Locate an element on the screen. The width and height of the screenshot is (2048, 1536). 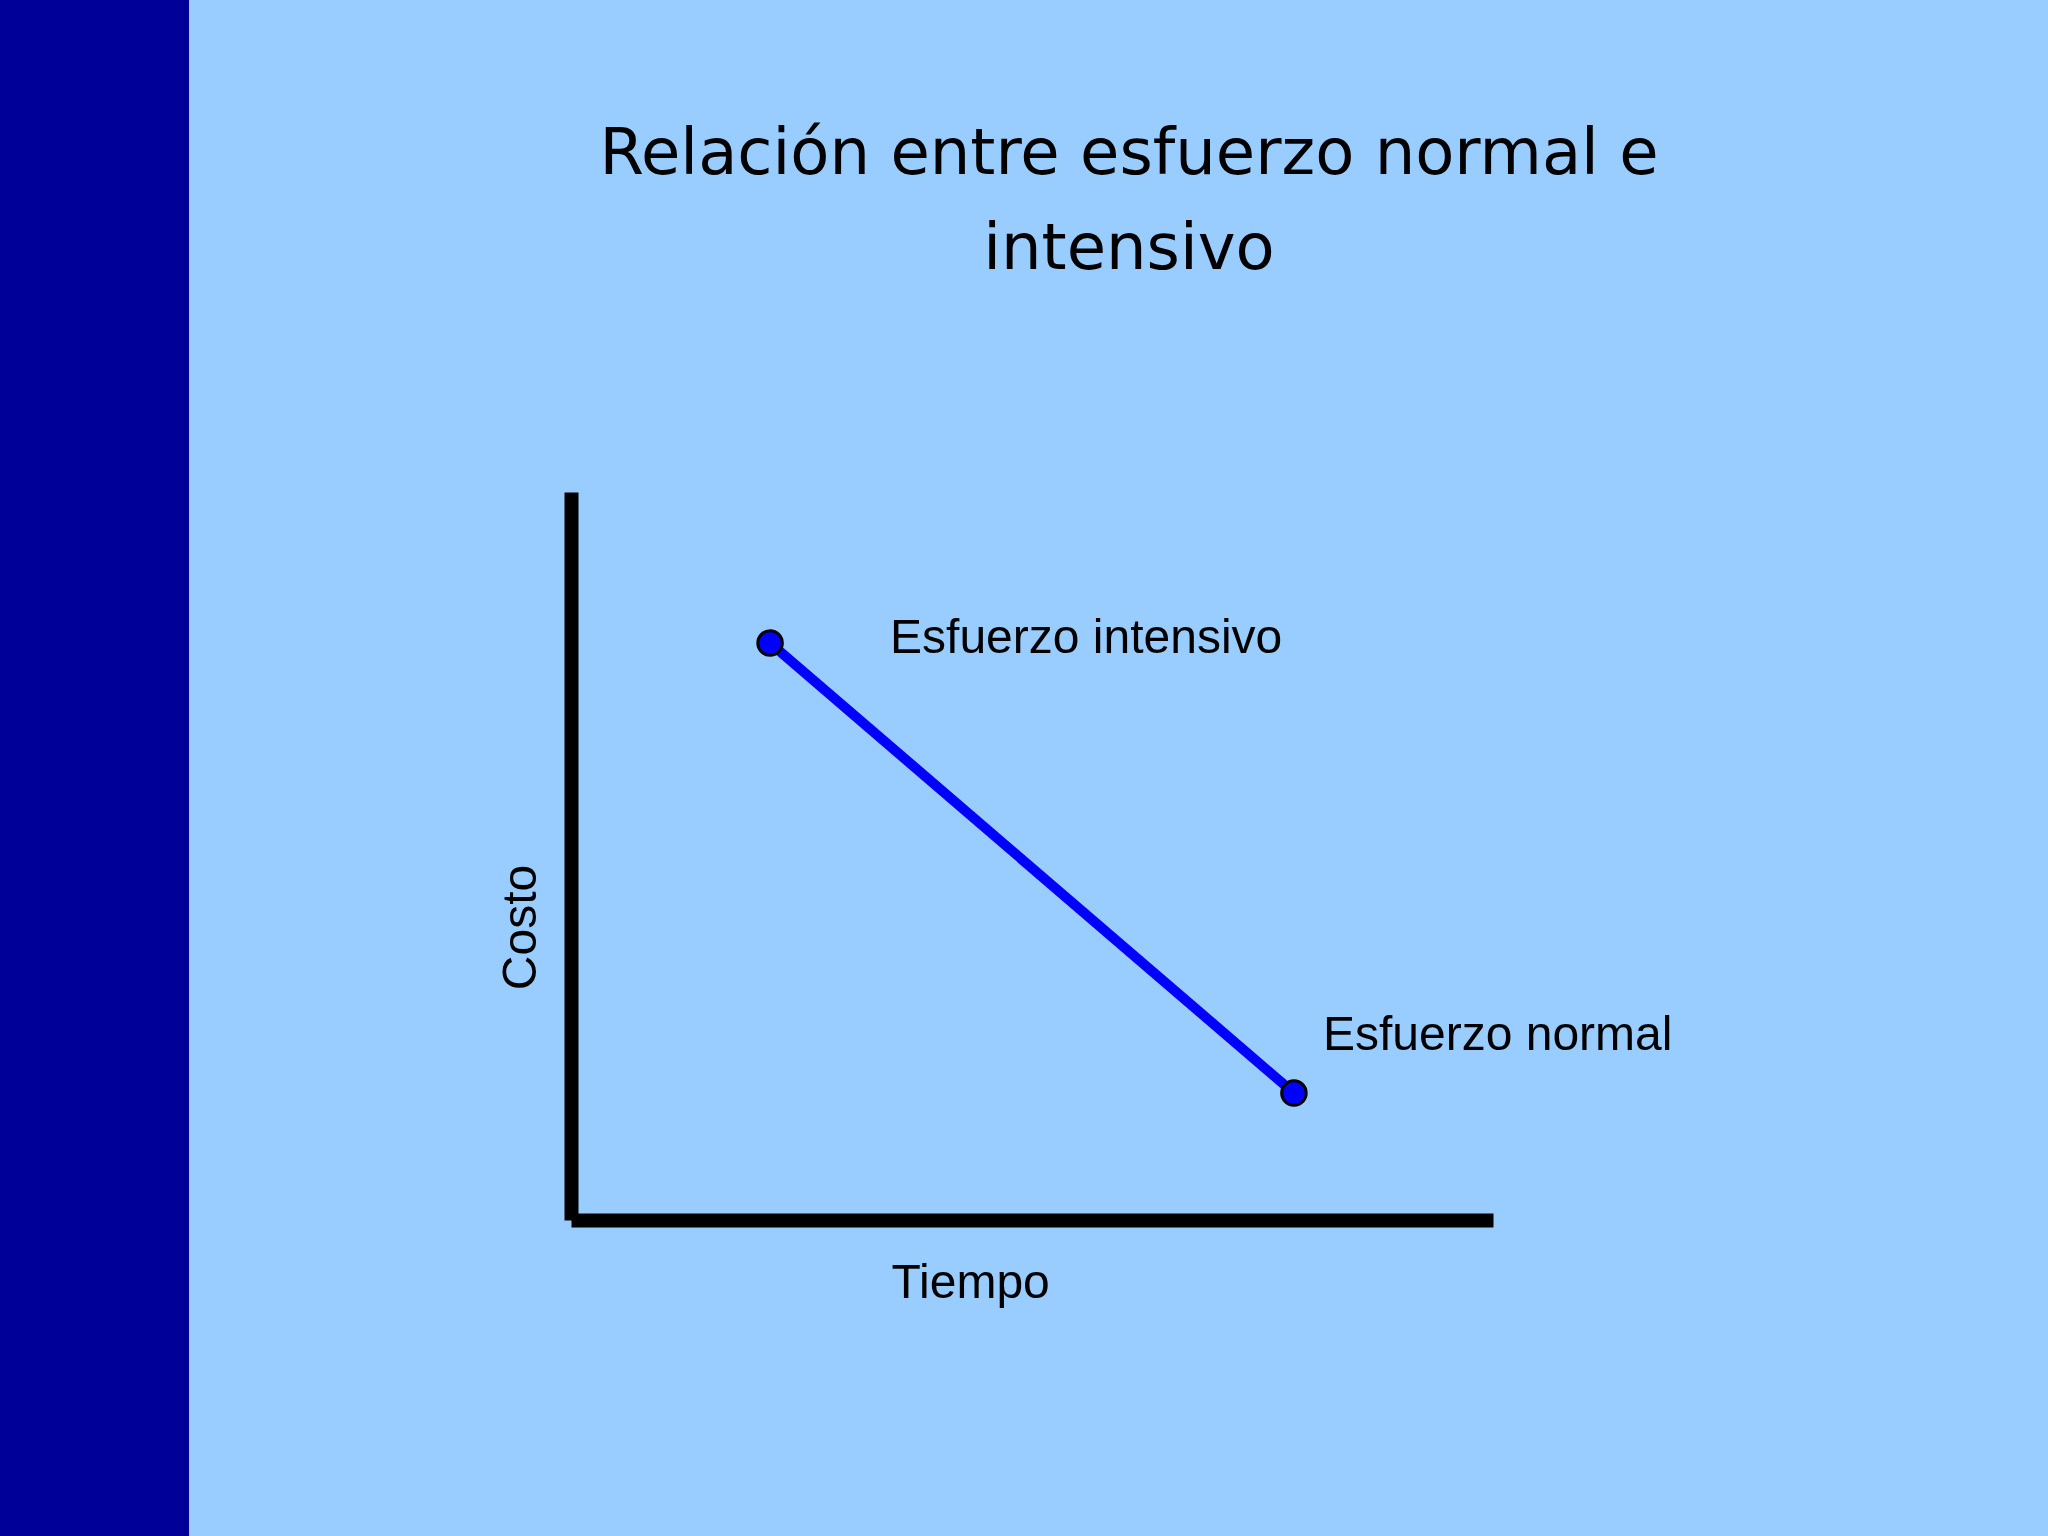
x-axis-title: Tiempo is located at coordinates (970, 1281).